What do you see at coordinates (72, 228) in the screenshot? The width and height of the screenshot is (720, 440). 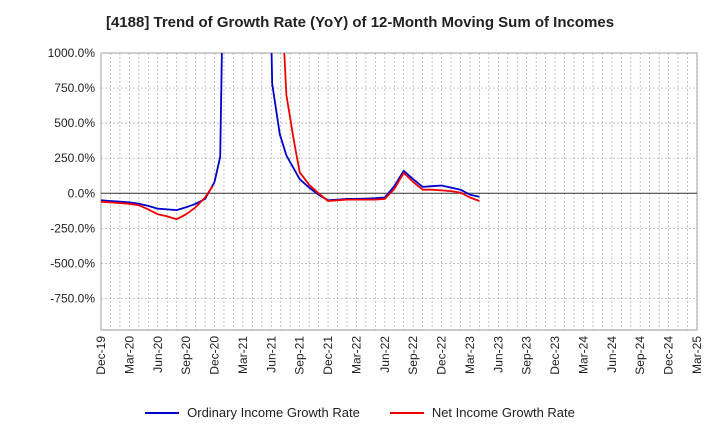 I see `y-tick-label: -250.0%` at bounding box center [72, 228].